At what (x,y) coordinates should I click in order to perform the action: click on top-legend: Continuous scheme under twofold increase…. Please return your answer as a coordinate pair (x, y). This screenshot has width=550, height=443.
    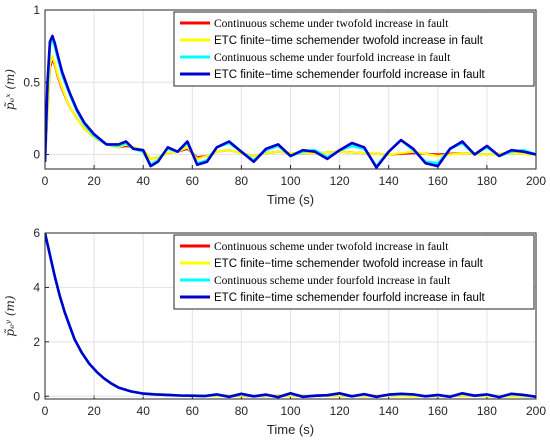
    Looking at the image, I should click on (354, 49).